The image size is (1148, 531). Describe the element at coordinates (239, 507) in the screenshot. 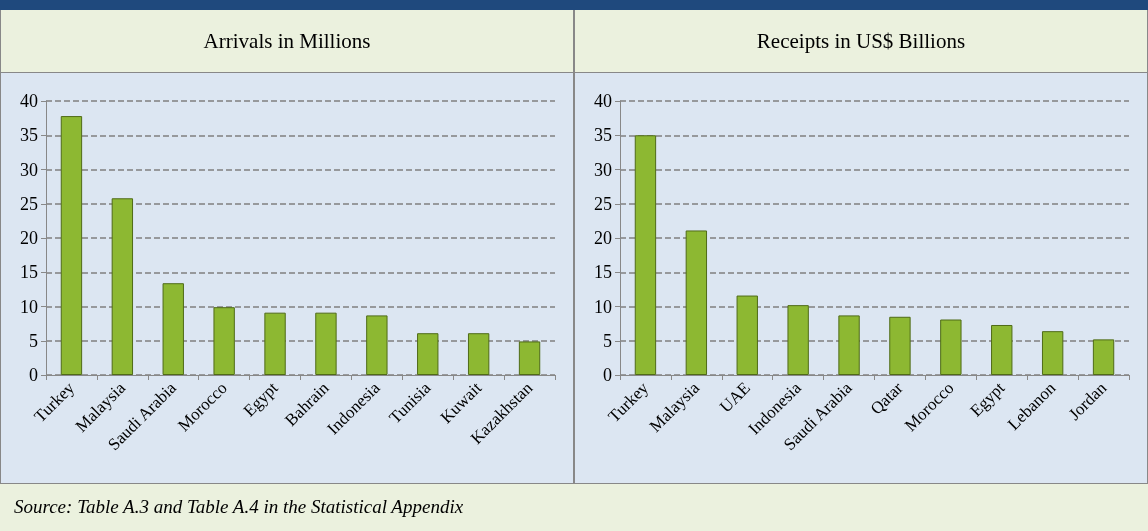

I see `source-note: Source: Table A.3 and Table A.4 in the Statistical Appendix` at that location.